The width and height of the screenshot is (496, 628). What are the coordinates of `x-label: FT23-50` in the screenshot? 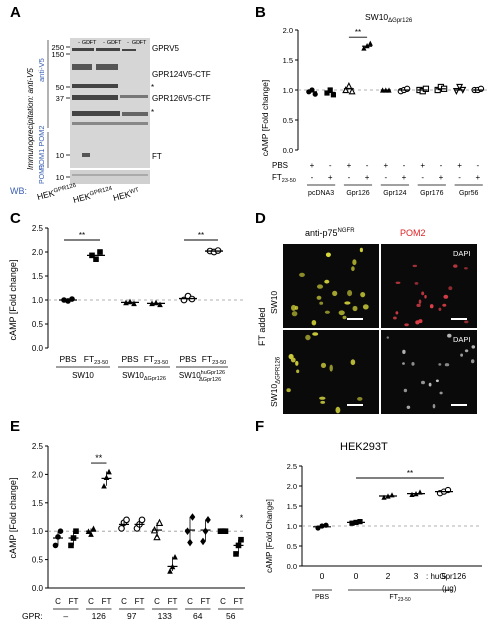 It's located at (96, 360).